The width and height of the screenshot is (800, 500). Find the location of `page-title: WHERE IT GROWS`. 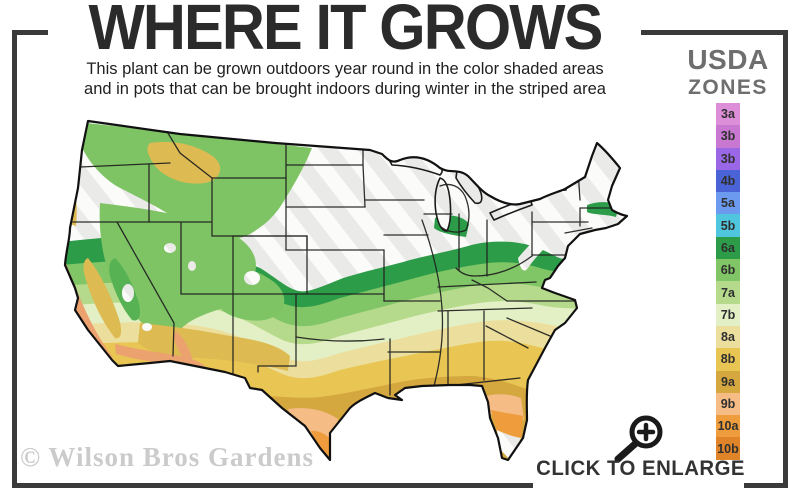

page-title: WHERE IT GROWS is located at coordinates (346, 31).